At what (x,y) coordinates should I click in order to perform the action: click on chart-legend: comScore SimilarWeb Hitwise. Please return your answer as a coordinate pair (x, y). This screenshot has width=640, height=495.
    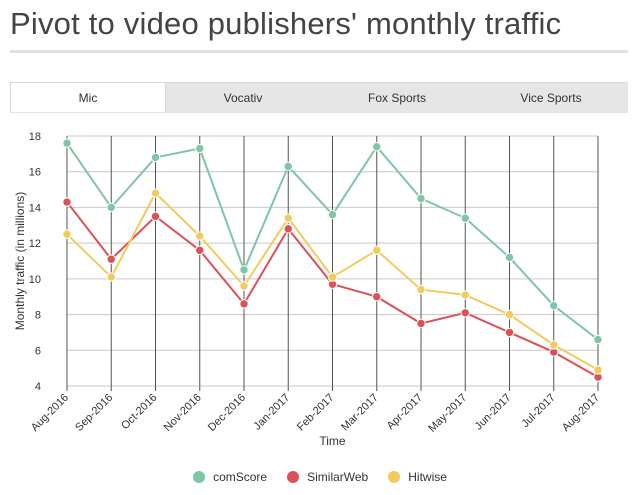
    Looking at the image, I should click on (320, 477).